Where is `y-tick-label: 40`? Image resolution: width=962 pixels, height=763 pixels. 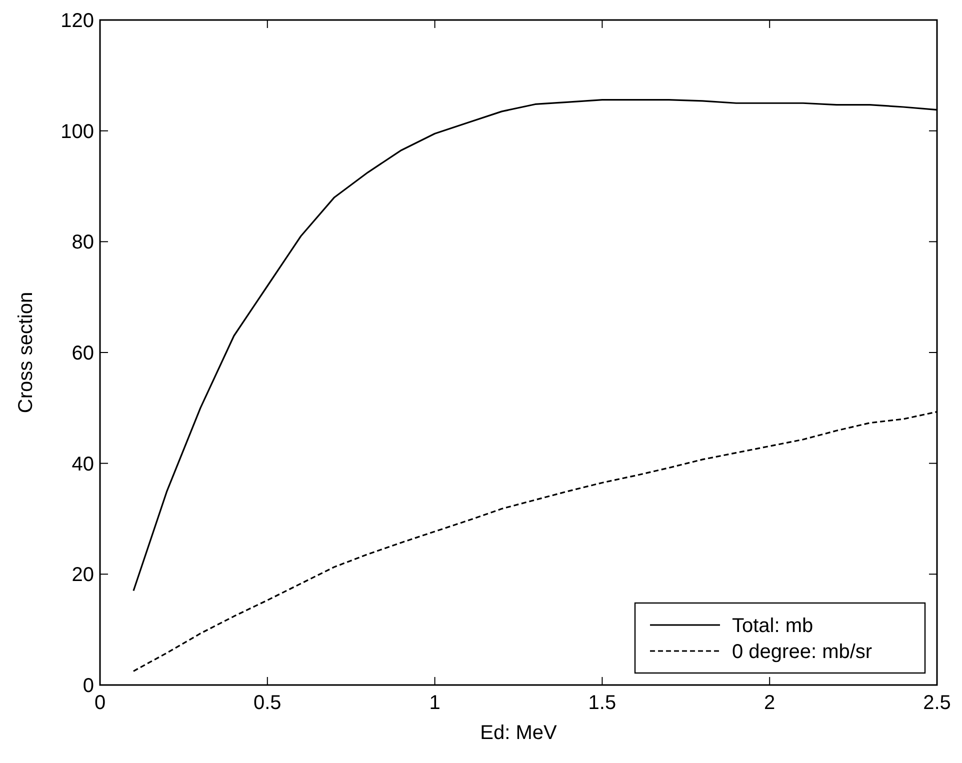 y-tick-label: 40 is located at coordinates (83, 464).